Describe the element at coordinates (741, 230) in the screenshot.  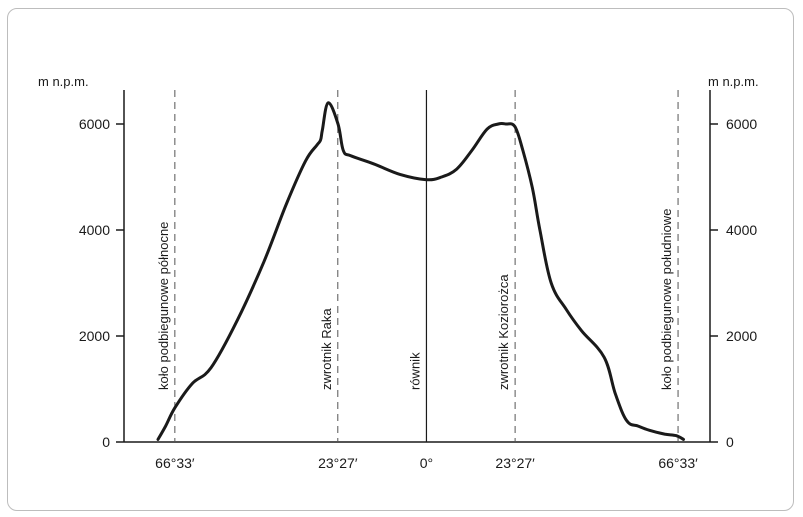
I see `y-tick-label-right: 4000` at that location.